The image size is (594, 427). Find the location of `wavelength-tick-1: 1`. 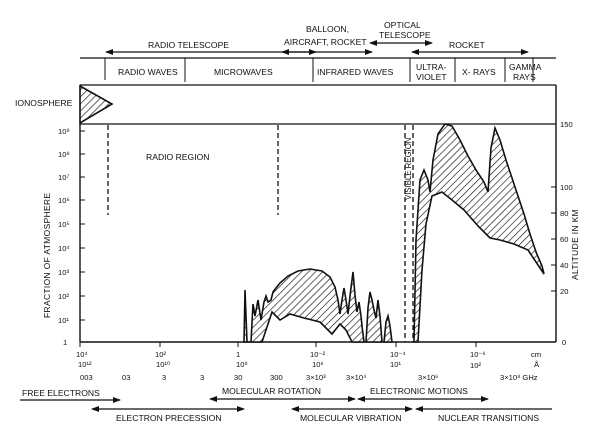

wavelength-tick-1: 1 is located at coordinates (238, 354).